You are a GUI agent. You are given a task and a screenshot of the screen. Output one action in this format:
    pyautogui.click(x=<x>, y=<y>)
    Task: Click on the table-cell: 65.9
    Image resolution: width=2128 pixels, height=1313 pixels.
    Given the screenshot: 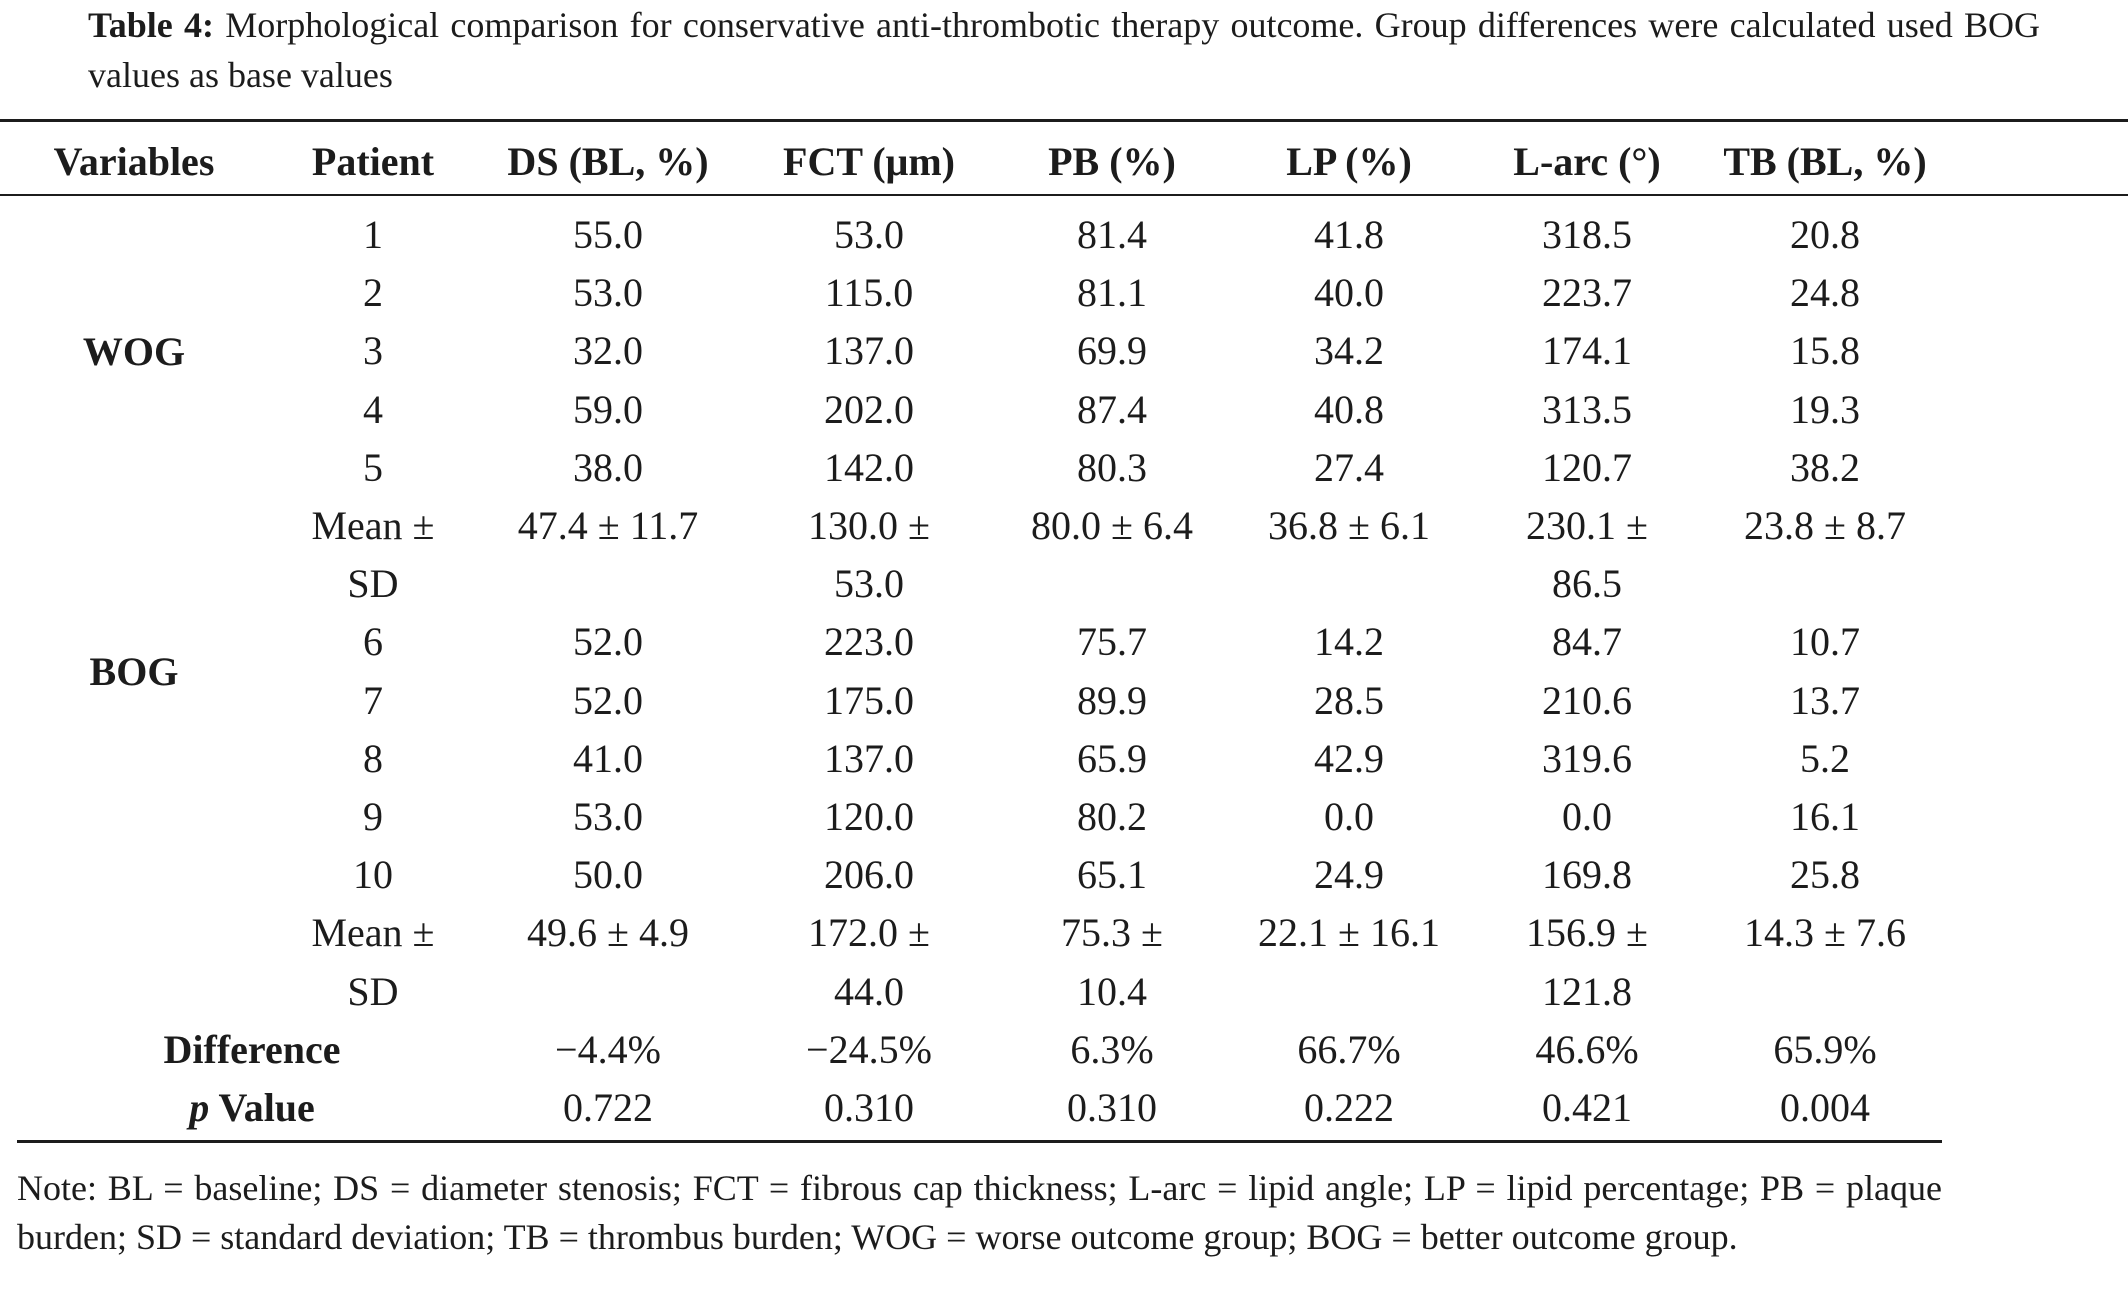 What is the action you would take?
    pyautogui.click(x=1112, y=758)
    